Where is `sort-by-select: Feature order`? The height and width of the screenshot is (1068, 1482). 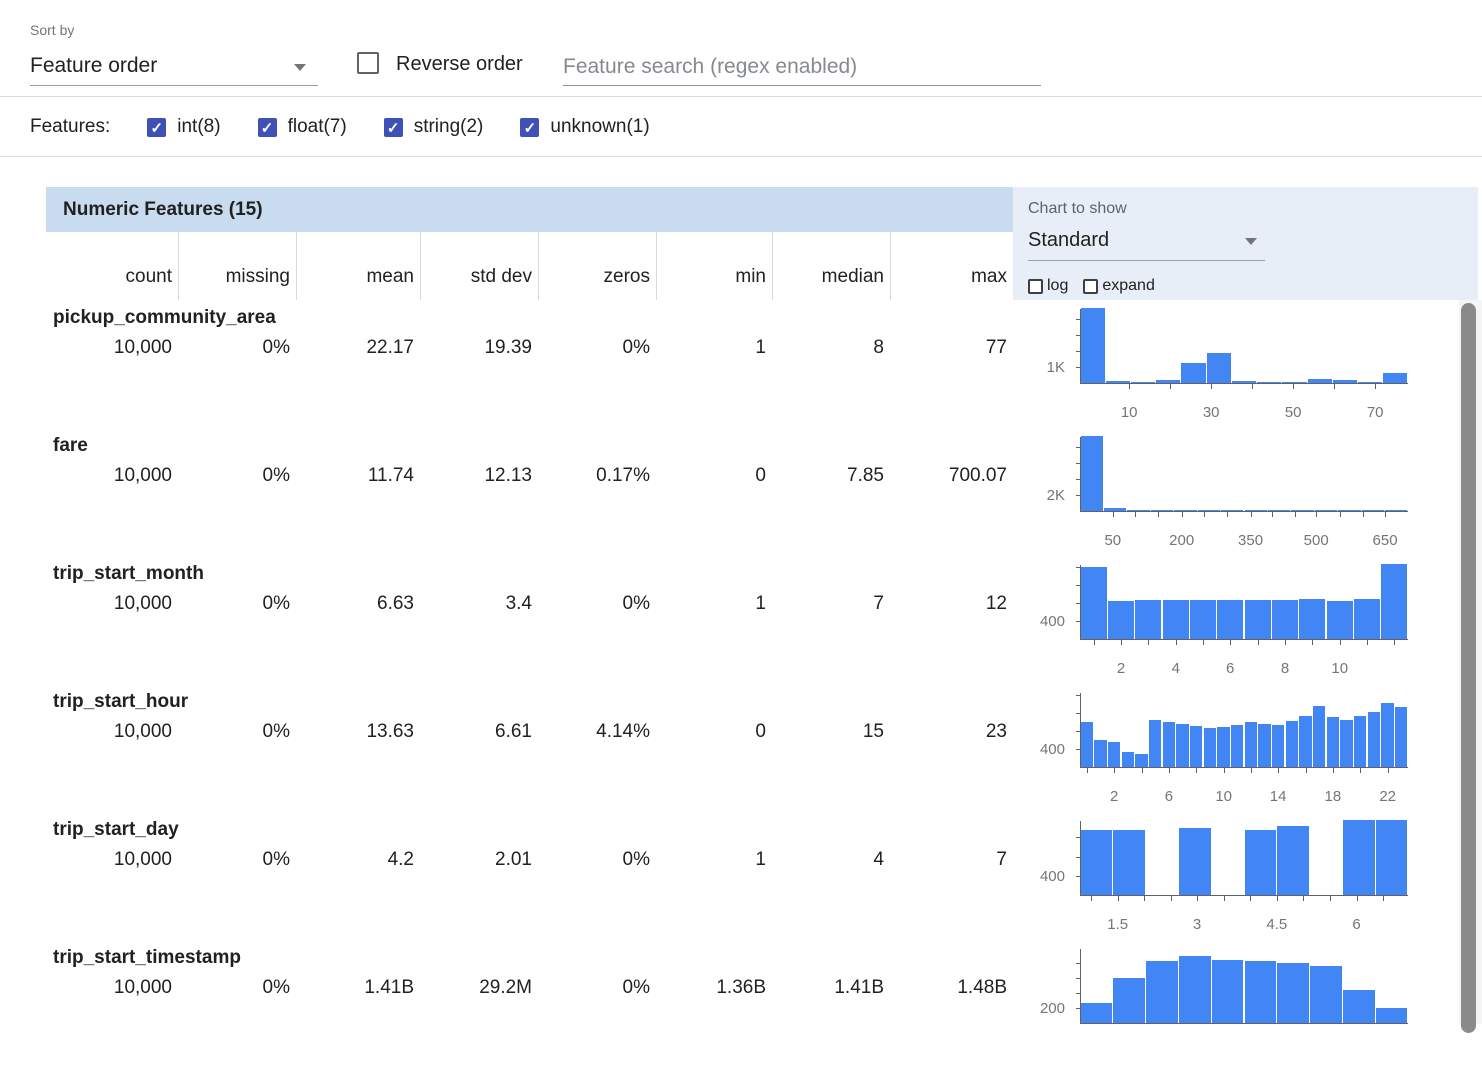 sort-by-select: Feature order is located at coordinates (174, 67).